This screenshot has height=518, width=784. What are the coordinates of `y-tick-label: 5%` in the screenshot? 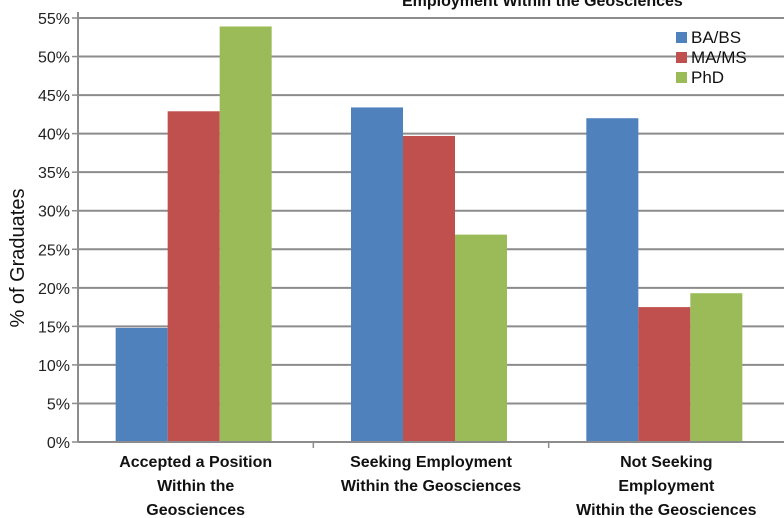 It's located at (58, 404).